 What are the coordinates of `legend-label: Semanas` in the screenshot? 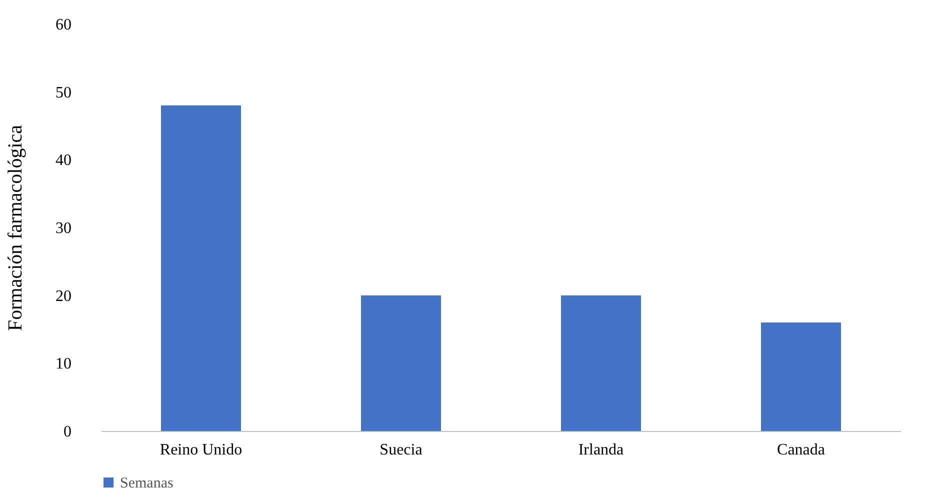 It's located at (147, 484).